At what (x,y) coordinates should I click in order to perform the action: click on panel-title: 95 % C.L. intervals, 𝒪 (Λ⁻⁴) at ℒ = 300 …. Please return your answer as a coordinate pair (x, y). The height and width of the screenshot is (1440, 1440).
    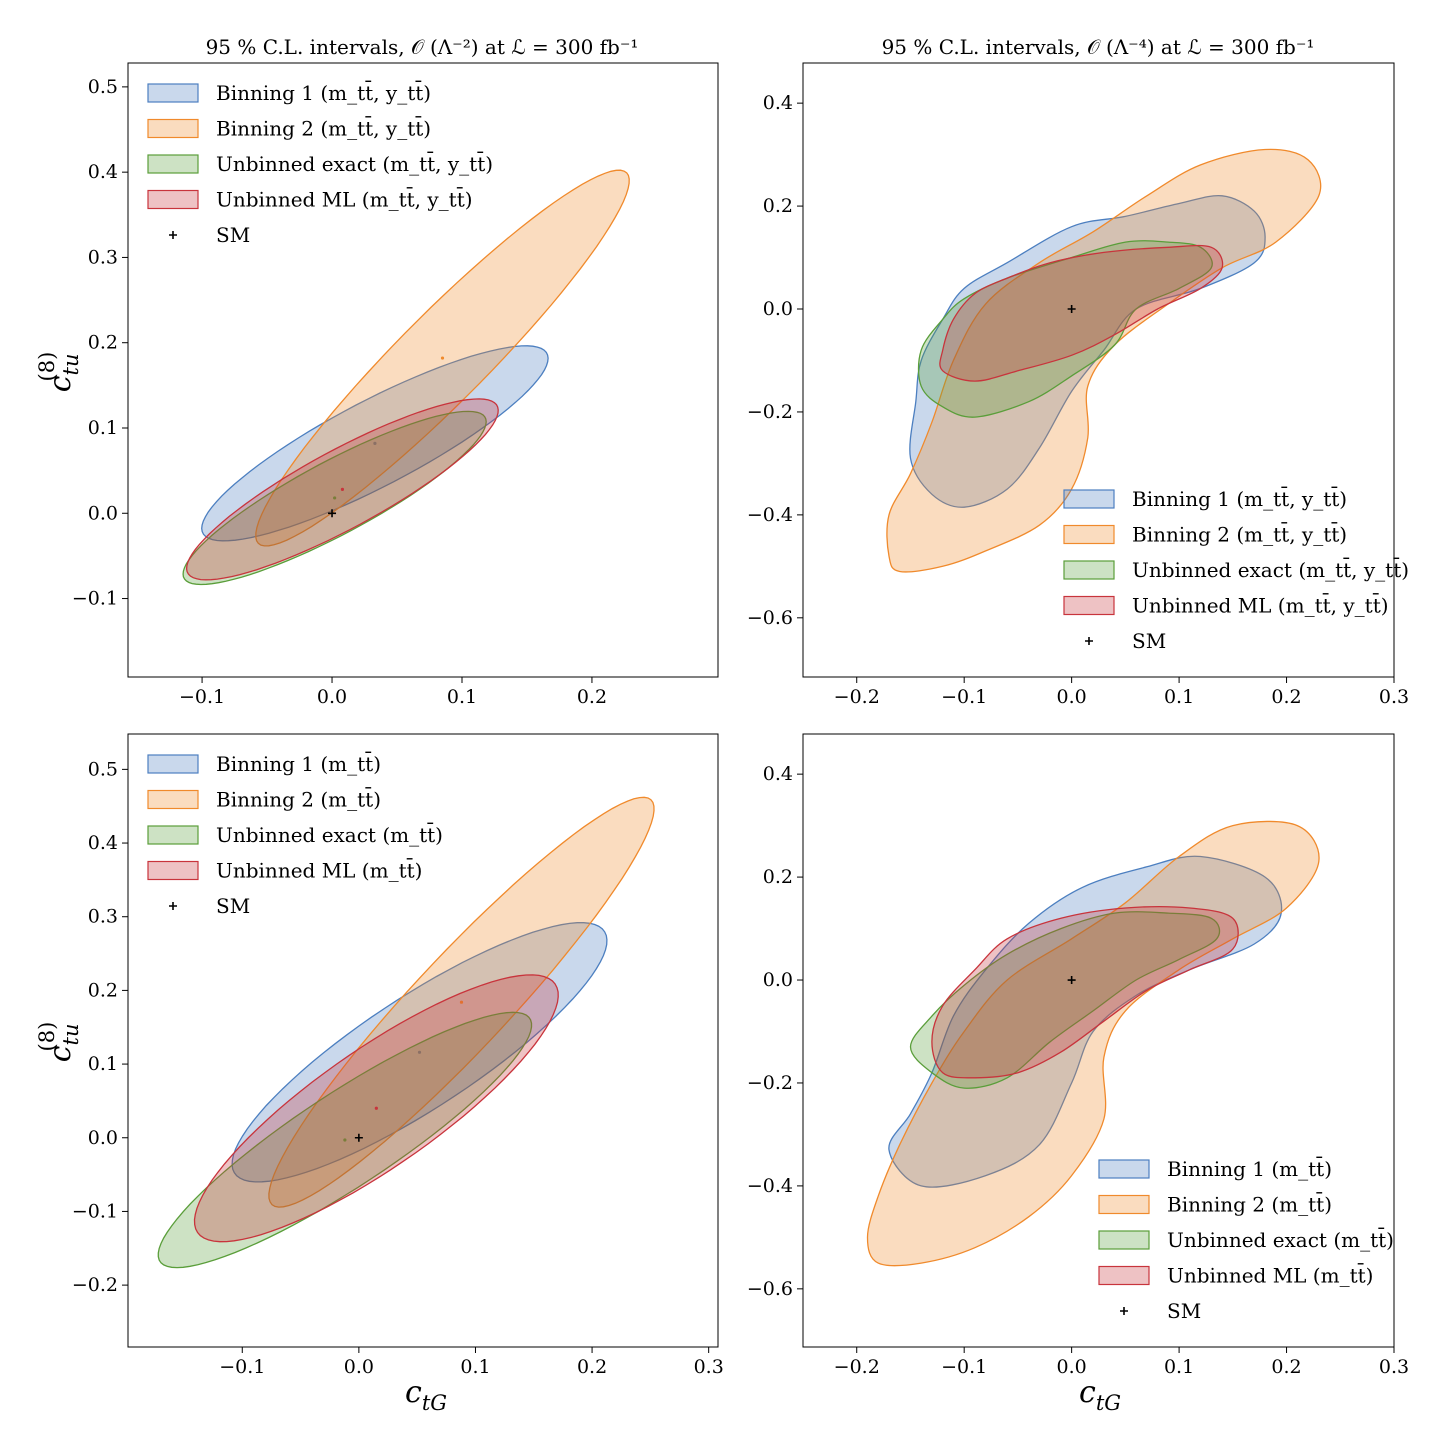
    Looking at the image, I should click on (1098, 47).